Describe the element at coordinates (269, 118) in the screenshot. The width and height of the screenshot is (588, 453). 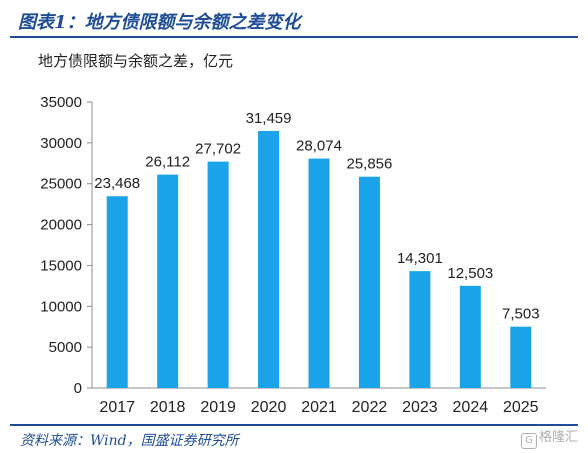
I see `data-label: 31,459` at that location.